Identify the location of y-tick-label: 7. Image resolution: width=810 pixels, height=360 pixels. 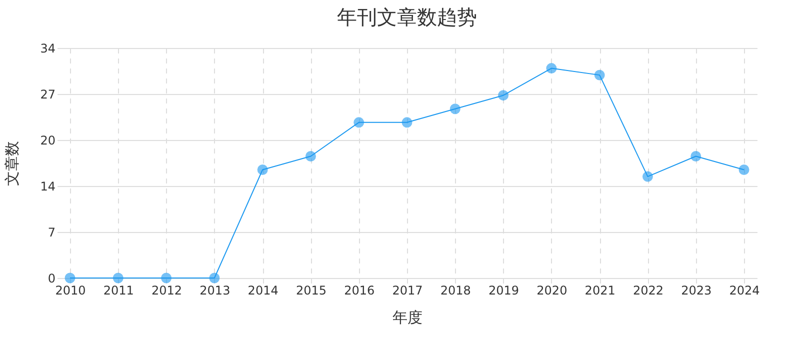
(52, 233).